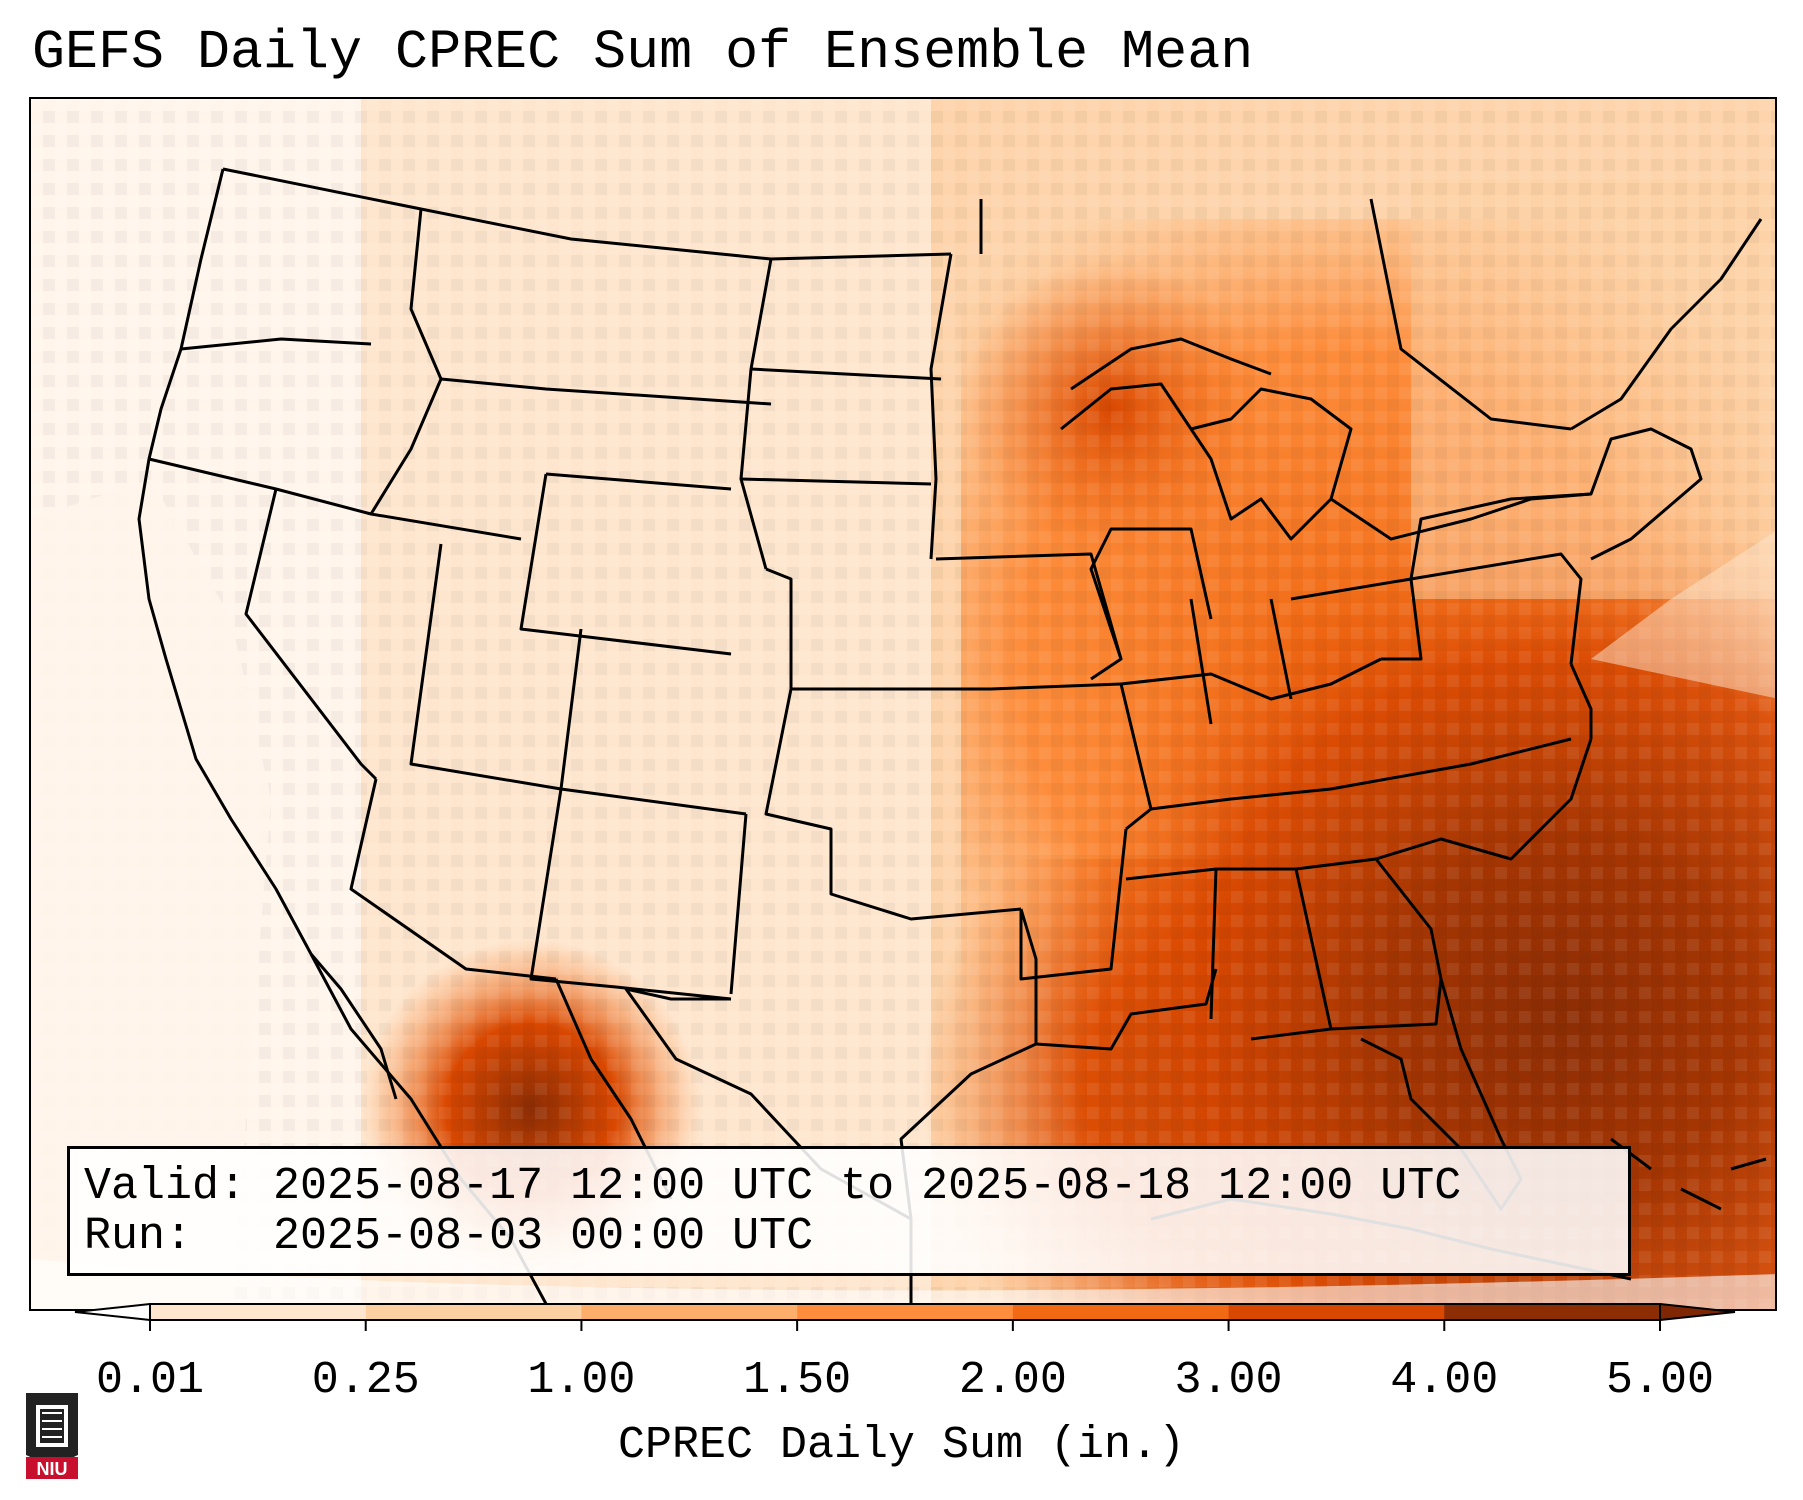 The image size is (1803, 1500). Describe the element at coordinates (112, 1312) in the screenshot. I see `colorbar-under-triangle` at that location.